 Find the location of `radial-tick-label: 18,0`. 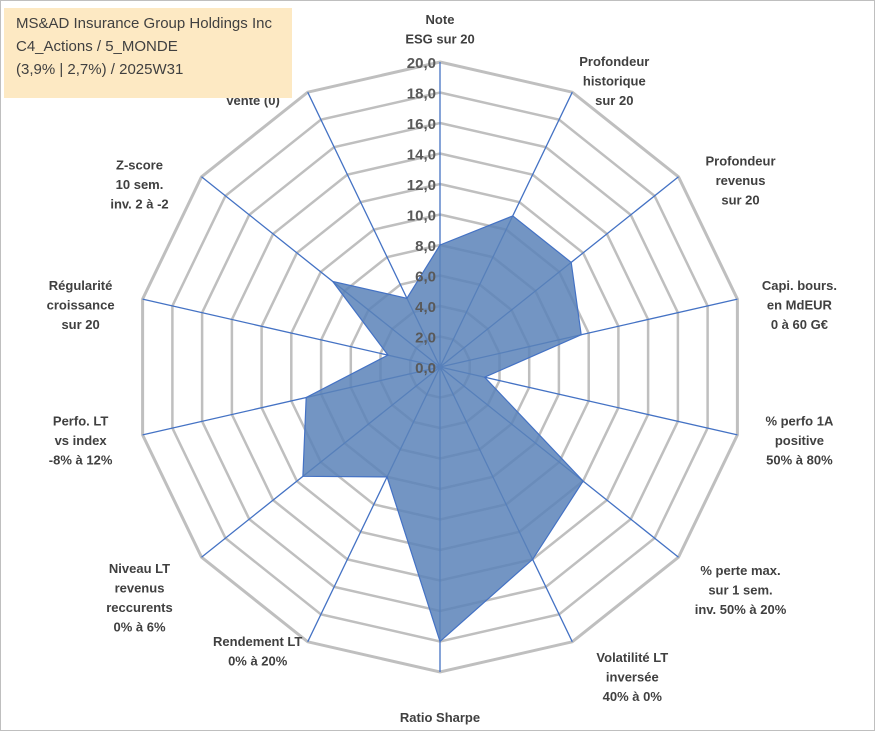

radial-tick-label: 18,0 is located at coordinates (421, 94).